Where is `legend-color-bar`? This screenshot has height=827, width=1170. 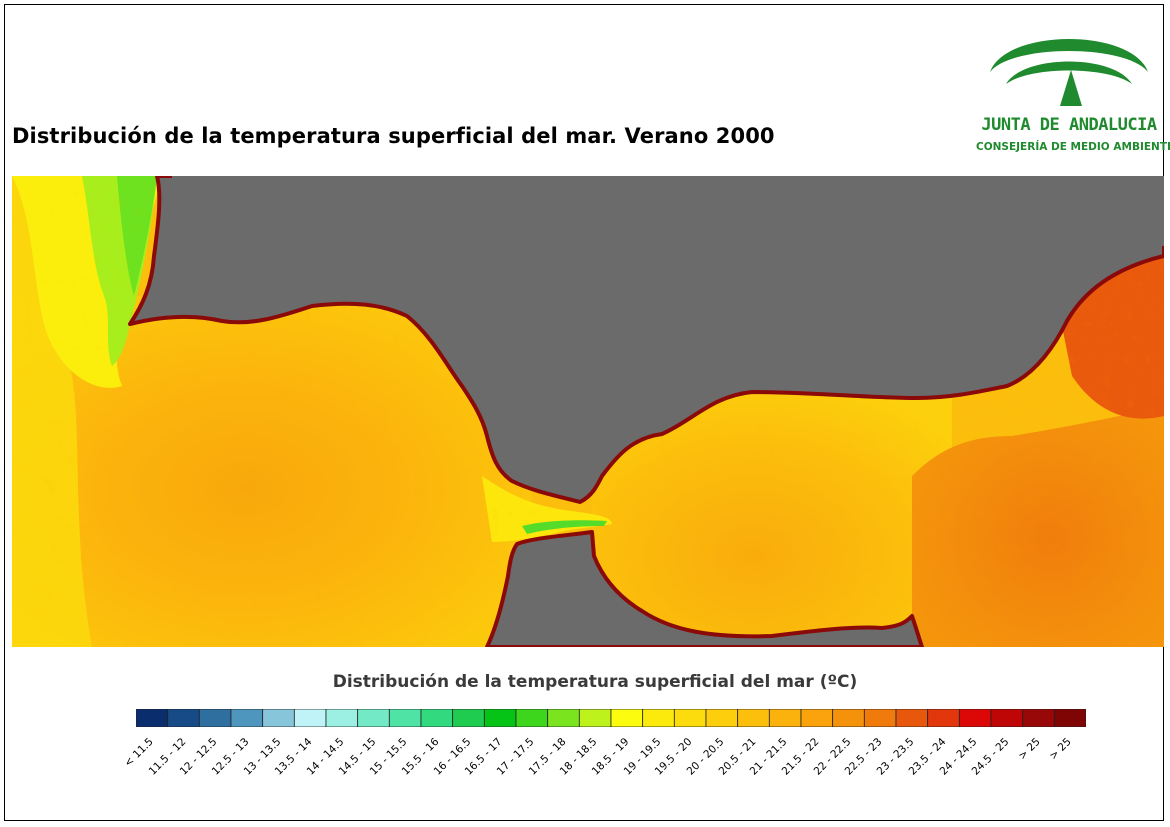 legend-color-bar is located at coordinates (611, 718).